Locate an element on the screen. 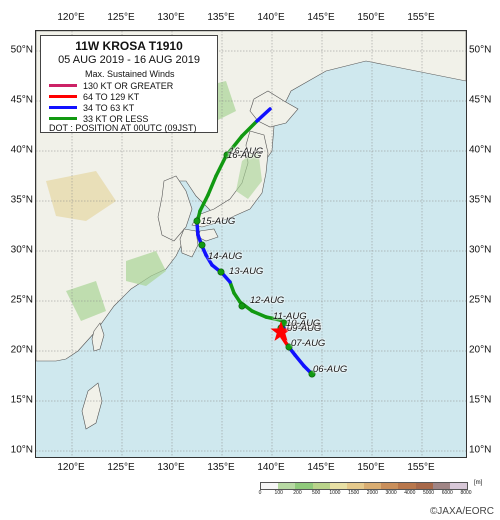  kyushu is located at coordinates (189, 243).